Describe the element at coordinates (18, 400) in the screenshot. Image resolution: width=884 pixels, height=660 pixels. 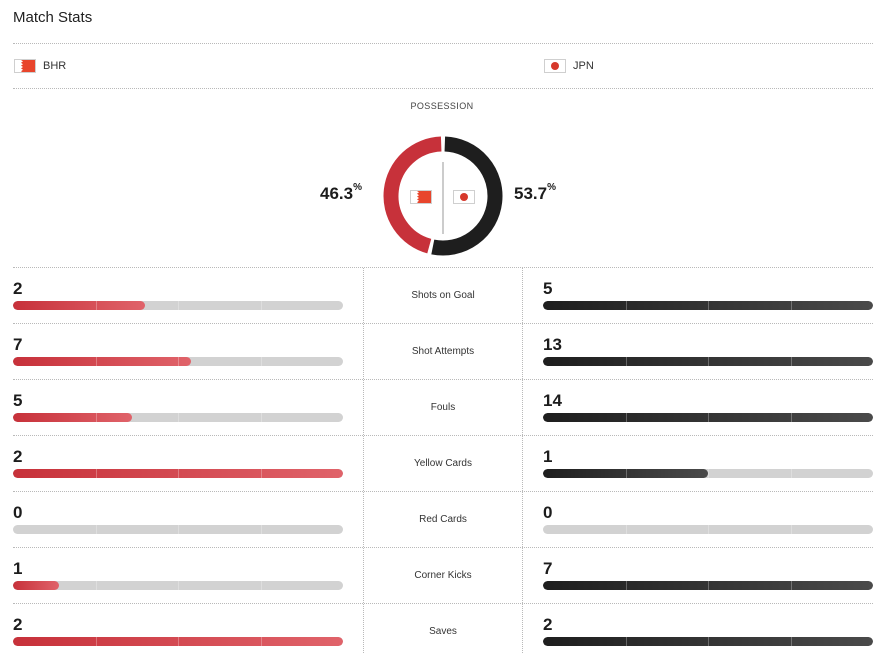
I see `home-stat-value: 5` at that location.